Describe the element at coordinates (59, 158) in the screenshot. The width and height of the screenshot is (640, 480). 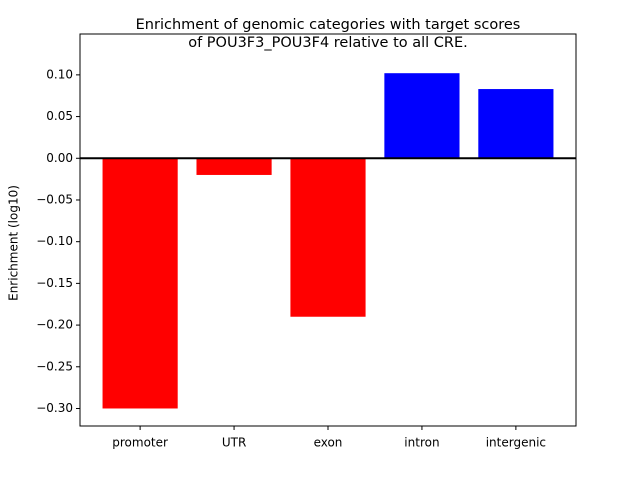
I see `y-tick-label: 0.00` at that location.